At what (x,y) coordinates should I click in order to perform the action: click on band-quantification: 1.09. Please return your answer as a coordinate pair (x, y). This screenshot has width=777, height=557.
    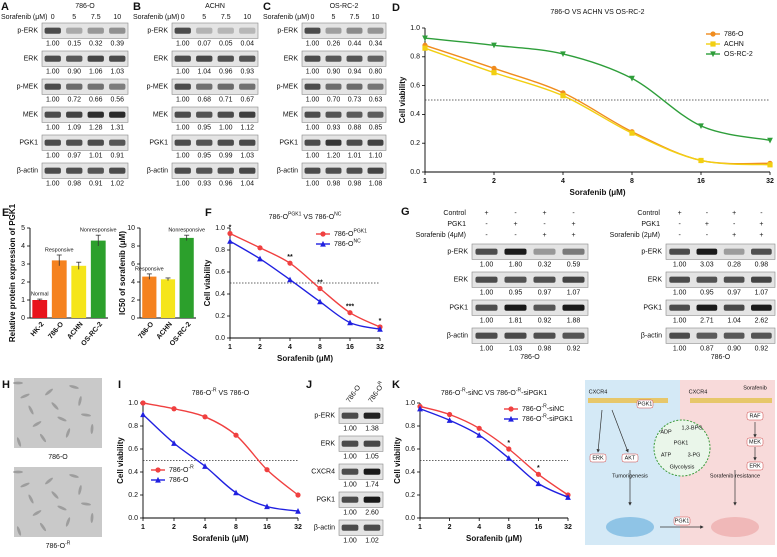
    Looking at the image, I should click on (74, 128).